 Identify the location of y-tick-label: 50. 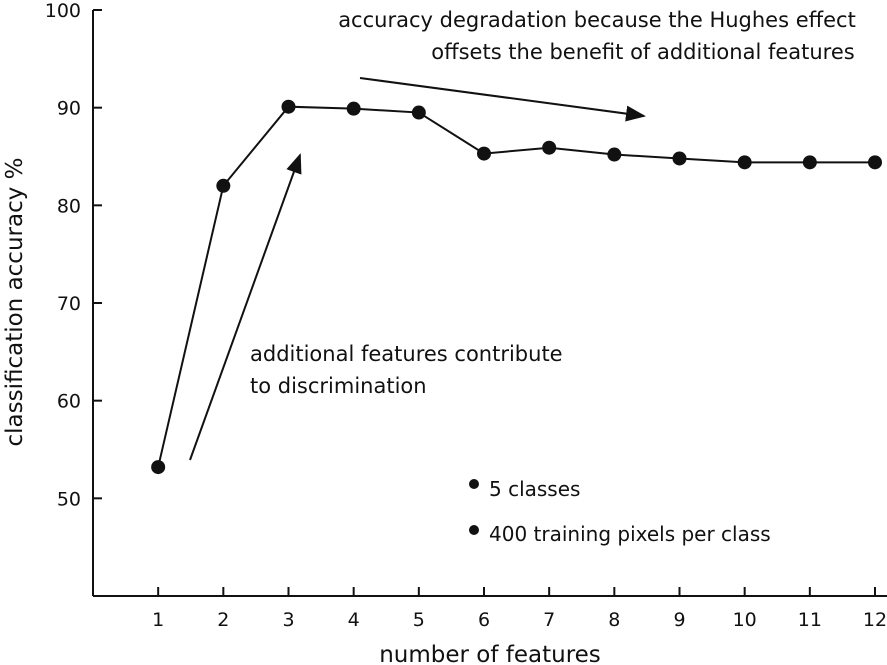
(69, 499).